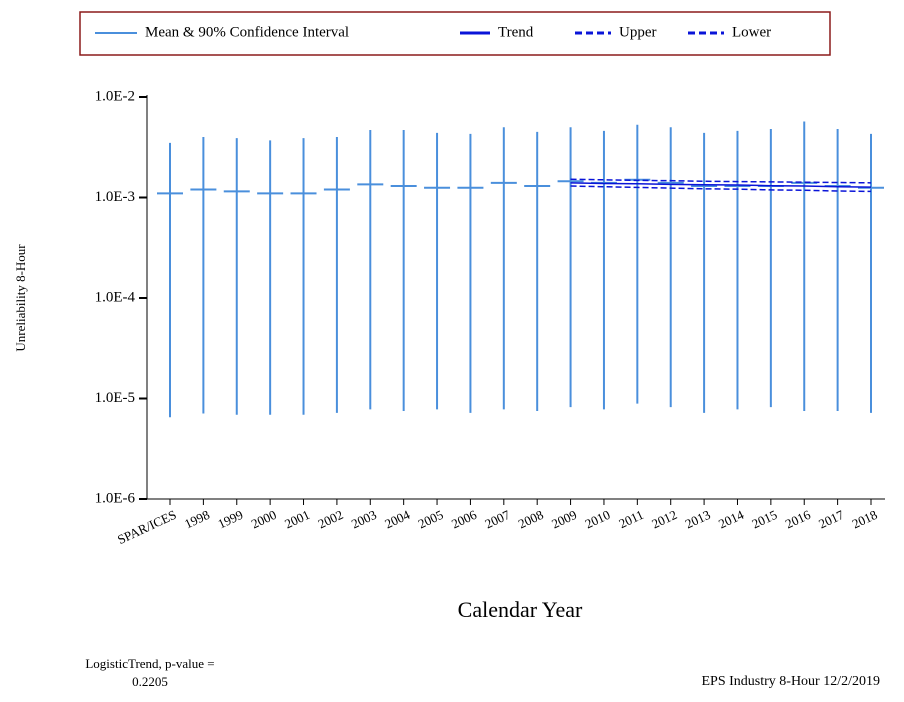 Image resolution: width=904 pixels, height=702 pixels. What do you see at coordinates (731, 519) in the screenshot?
I see `x-tick-label: 2014` at bounding box center [731, 519].